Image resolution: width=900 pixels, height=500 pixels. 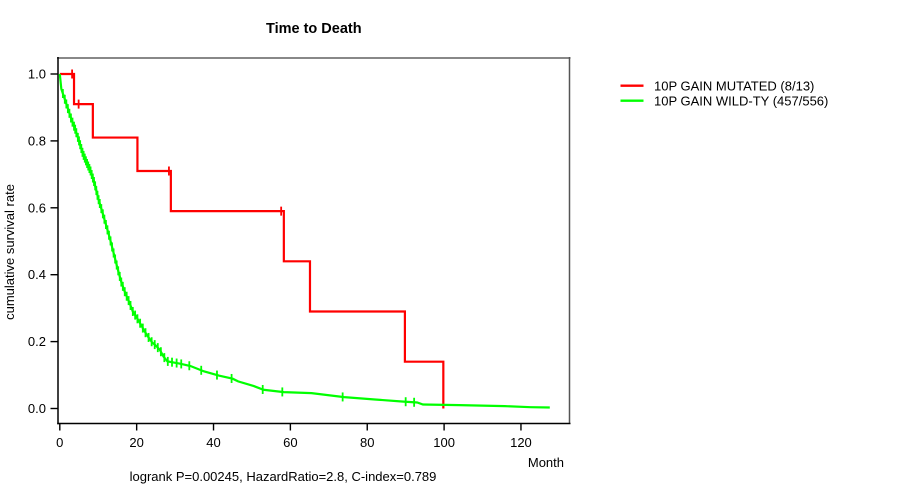 What do you see at coordinates (37, 140) in the screenshot?
I see `y-tick-label: 0.8` at bounding box center [37, 140].